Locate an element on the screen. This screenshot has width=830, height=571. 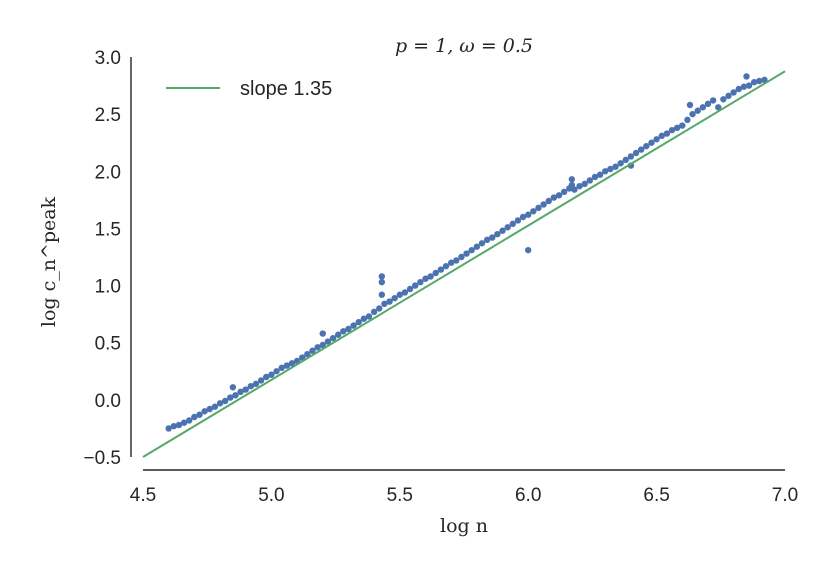
y-tick-label: −0.5 is located at coordinates (102, 458).